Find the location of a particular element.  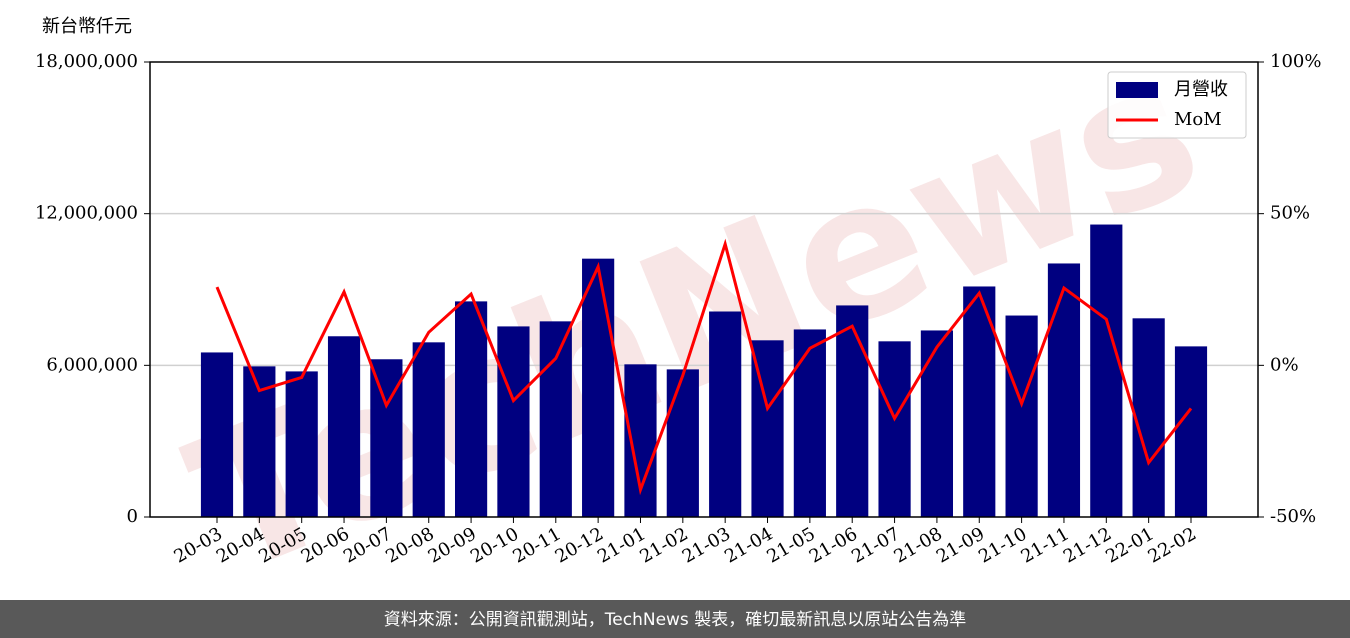

y2-tick-label: -50% is located at coordinates (1293, 516).